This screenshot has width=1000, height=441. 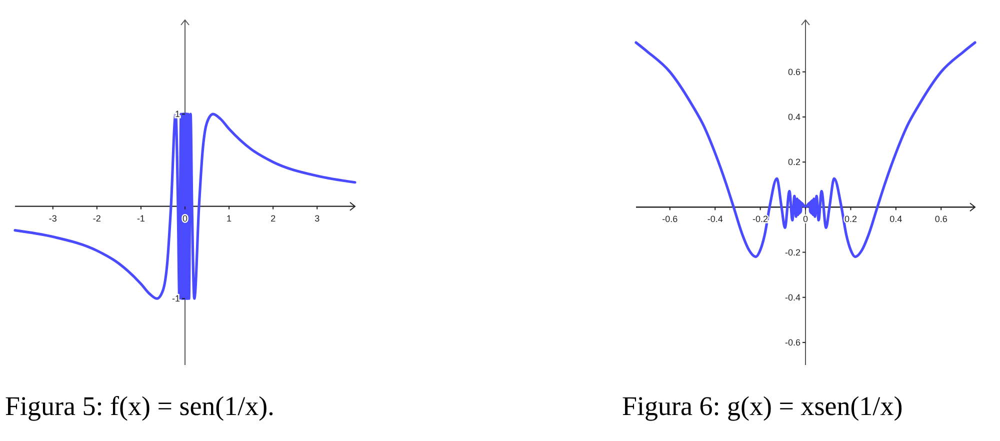 What do you see at coordinates (850, 219) in the screenshot?
I see `x-tick-label: 0.2` at bounding box center [850, 219].